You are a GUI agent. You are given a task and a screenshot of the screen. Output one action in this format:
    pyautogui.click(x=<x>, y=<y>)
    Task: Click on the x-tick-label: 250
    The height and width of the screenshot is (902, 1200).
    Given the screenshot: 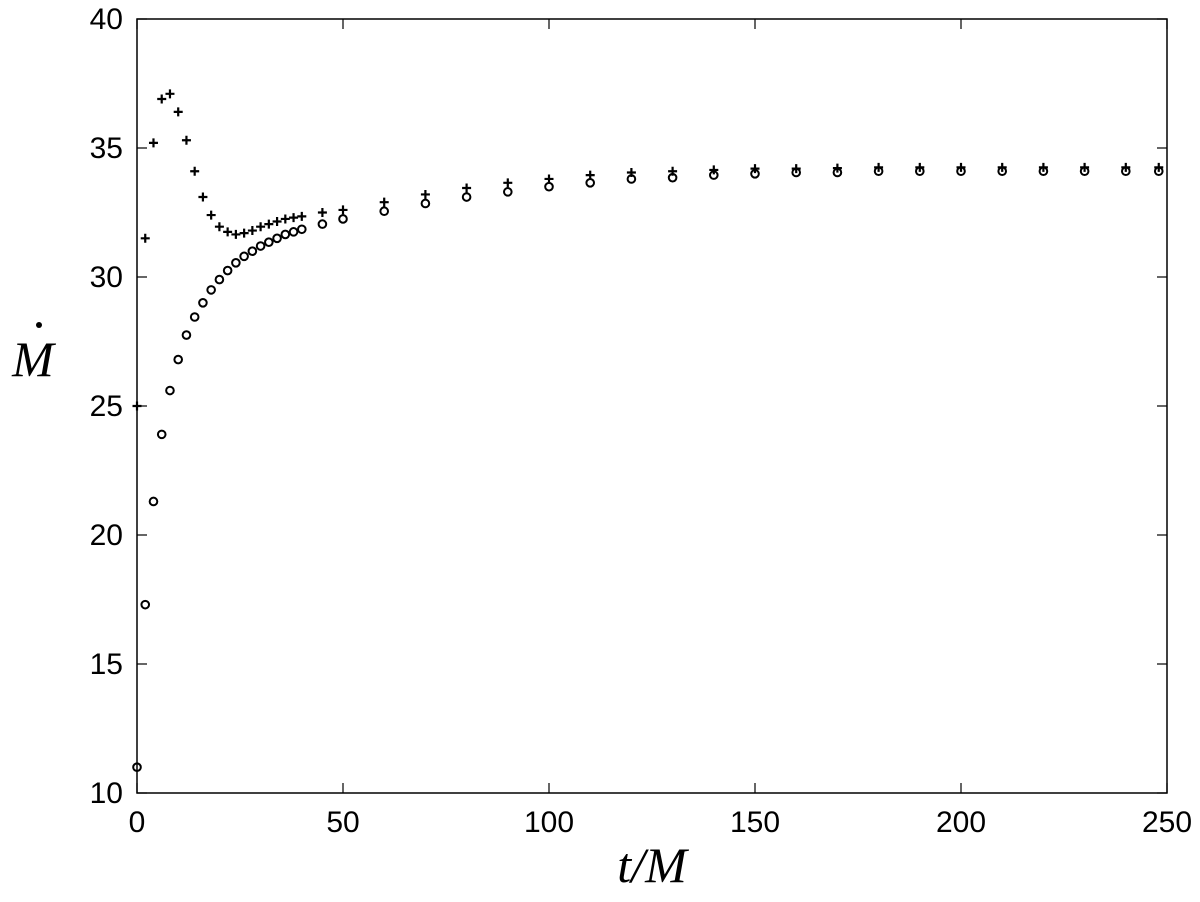 What is the action you would take?
    pyautogui.click(x=1167, y=822)
    